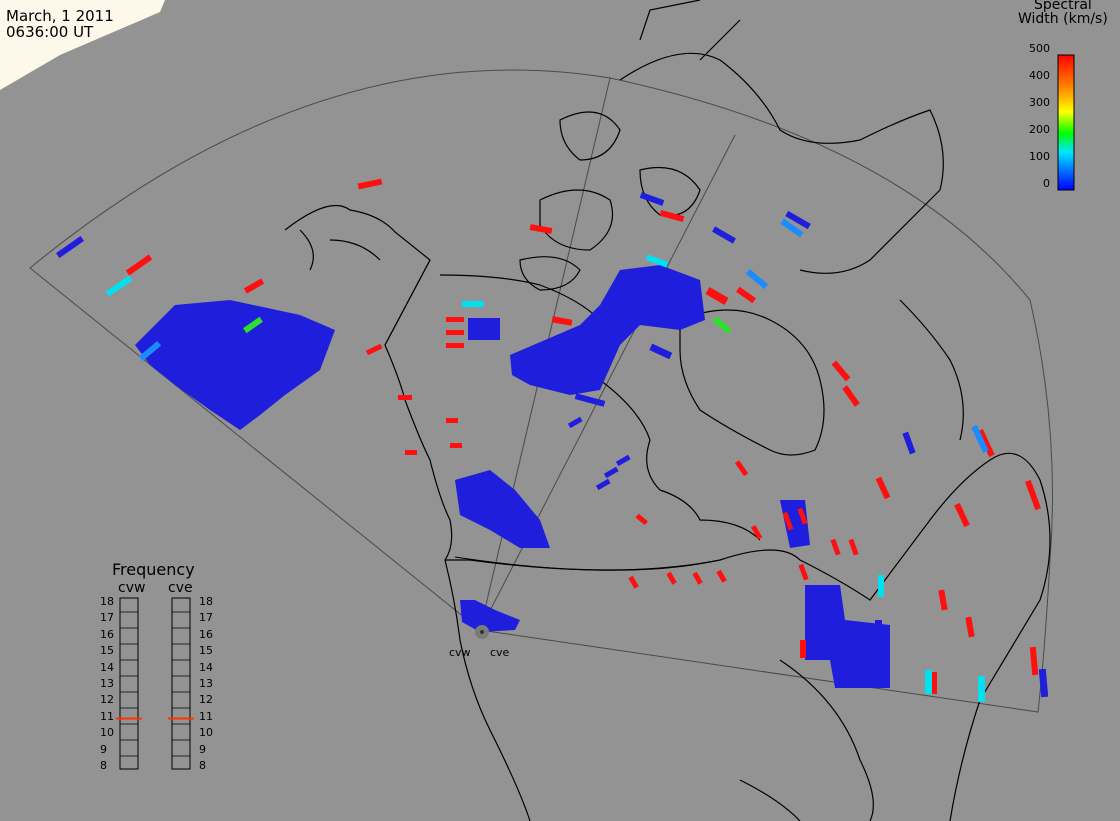 This screenshot has width=1120, height=821. I want to click on station-label-cve: cve, so click(500, 652).